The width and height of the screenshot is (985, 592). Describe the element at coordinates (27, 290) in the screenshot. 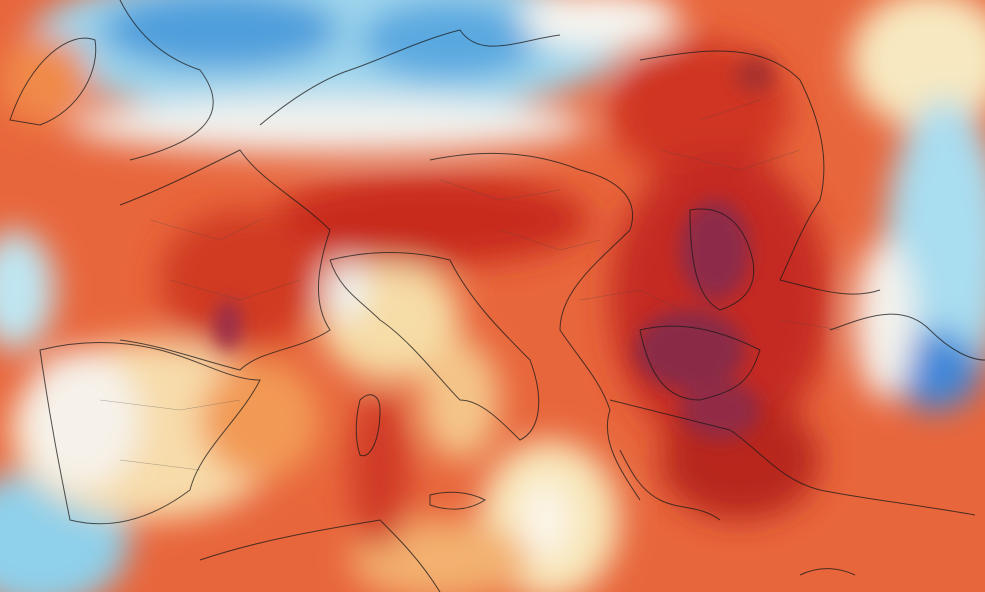

I see `cool-area` at that location.